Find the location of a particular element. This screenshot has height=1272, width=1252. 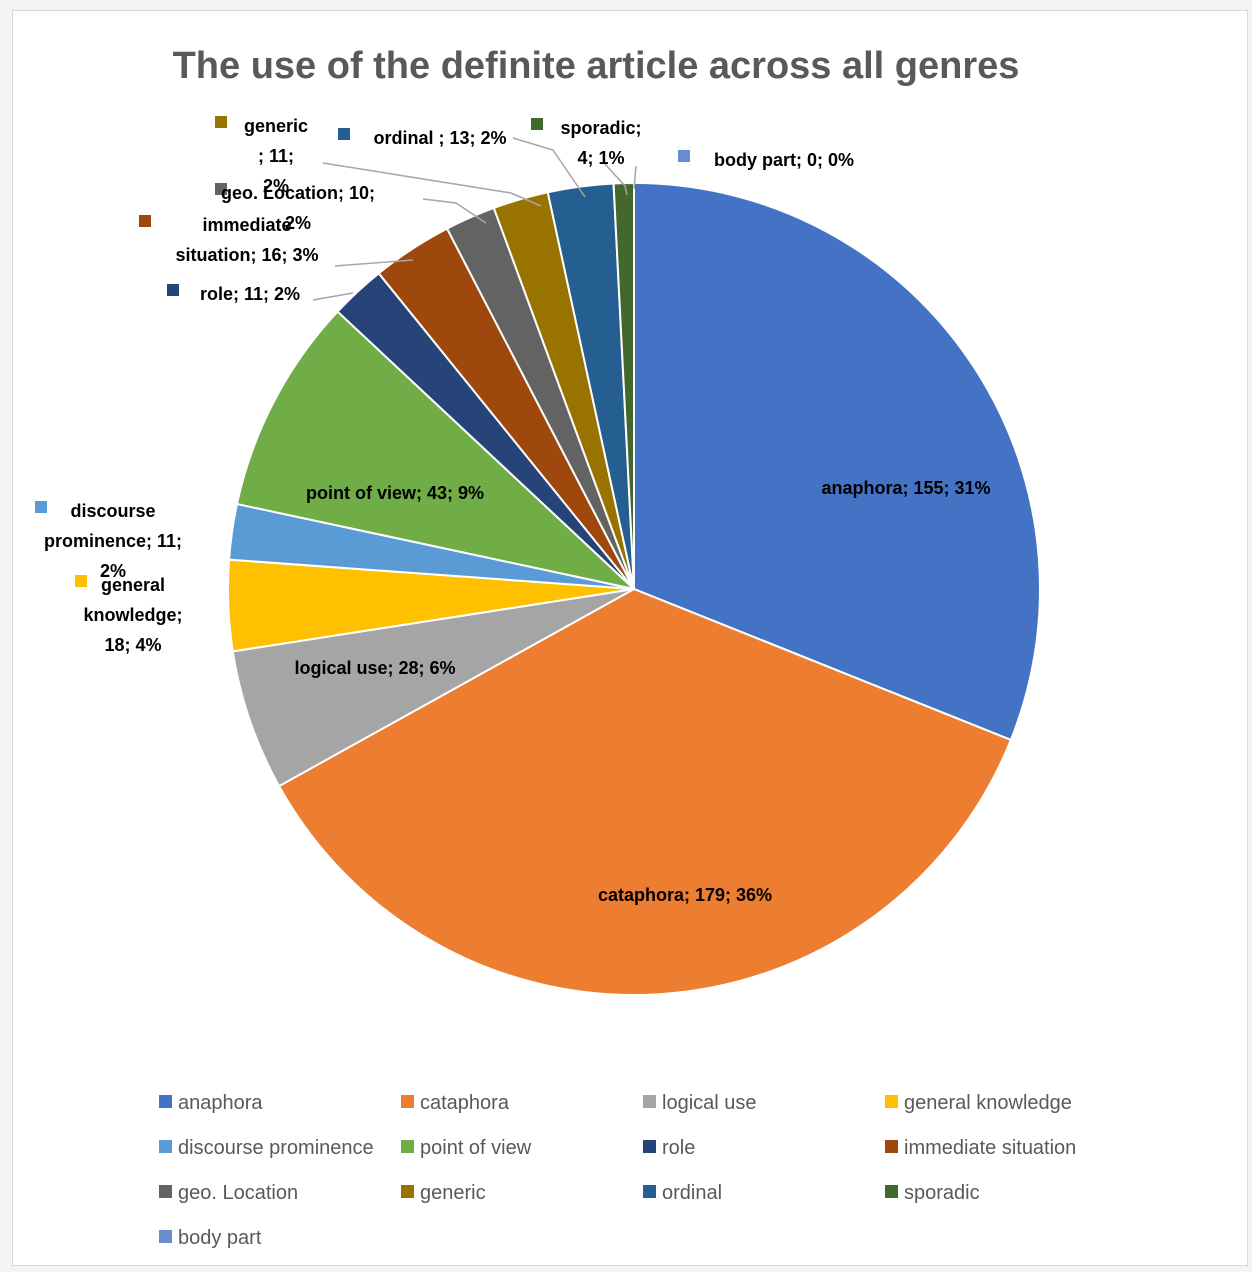

slice-anaphora is located at coordinates (837, 461).